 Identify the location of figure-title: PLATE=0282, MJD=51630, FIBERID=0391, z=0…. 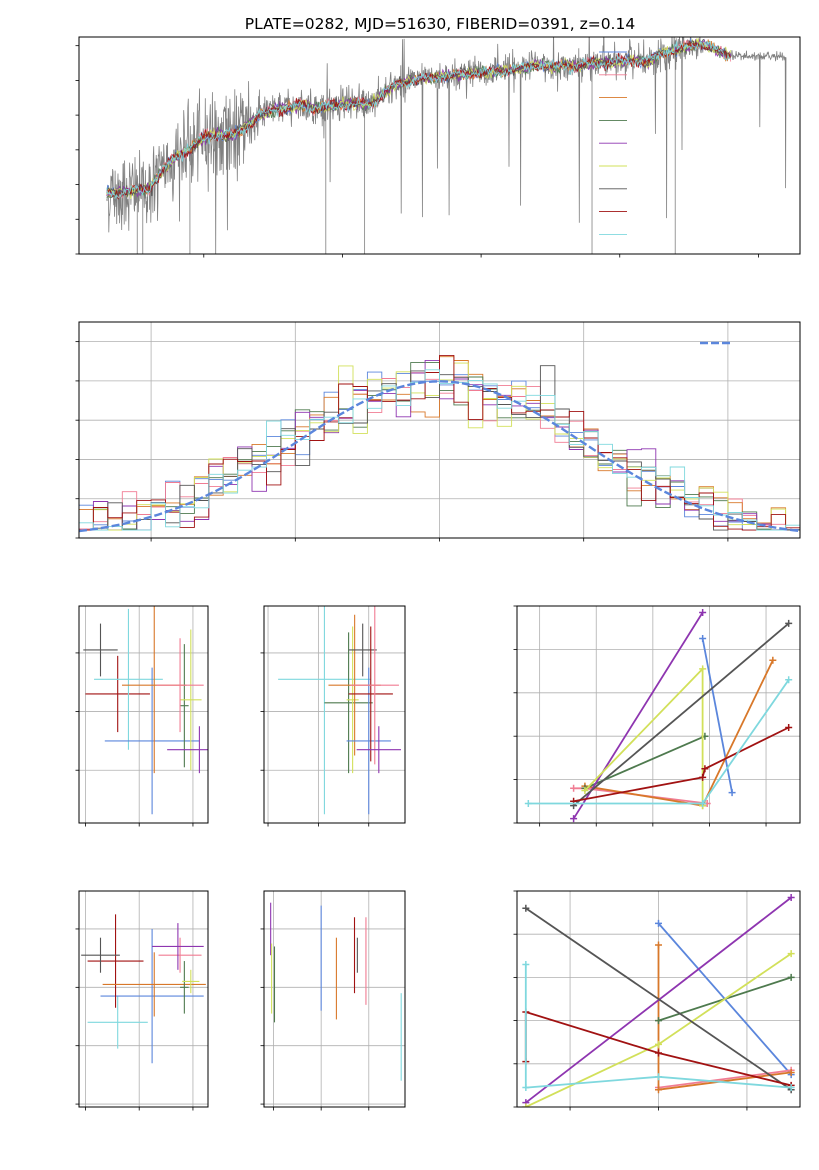
(440, 24).